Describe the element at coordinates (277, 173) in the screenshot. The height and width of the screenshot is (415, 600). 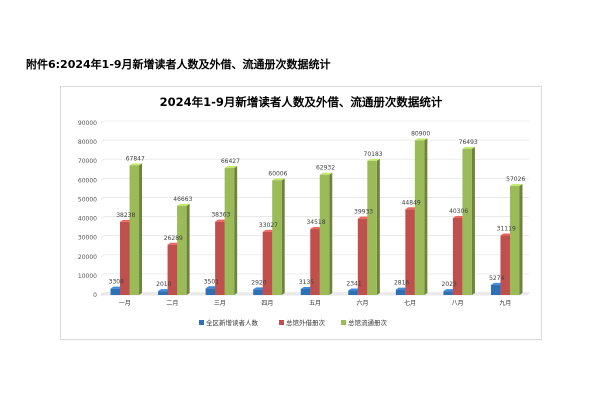
I see `data-label: 60006` at that location.